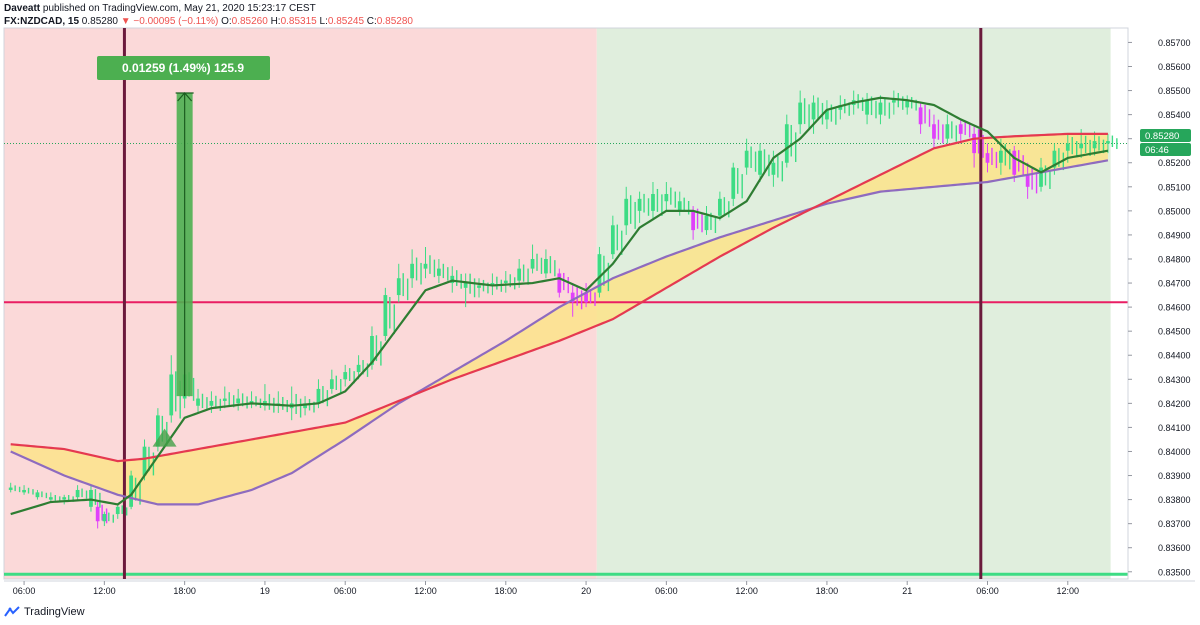 This screenshot has height=625, width=1200. I want to click on price-tick-label: 0.83500, so click(1174, 572).